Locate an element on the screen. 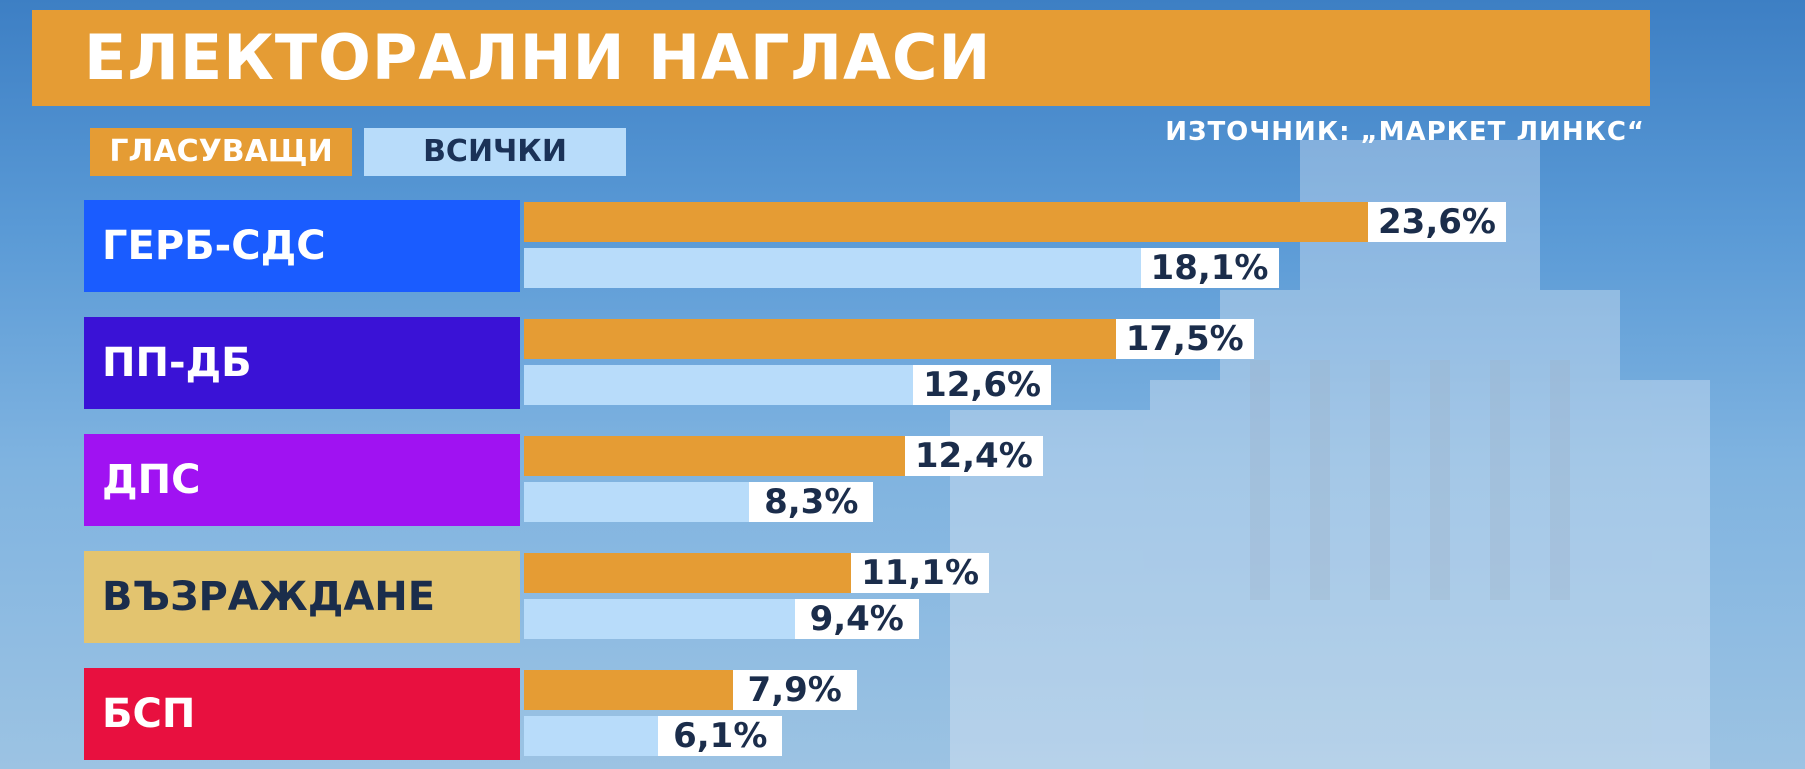  value-label: 17,5% is located at coordinates (1184, 339).